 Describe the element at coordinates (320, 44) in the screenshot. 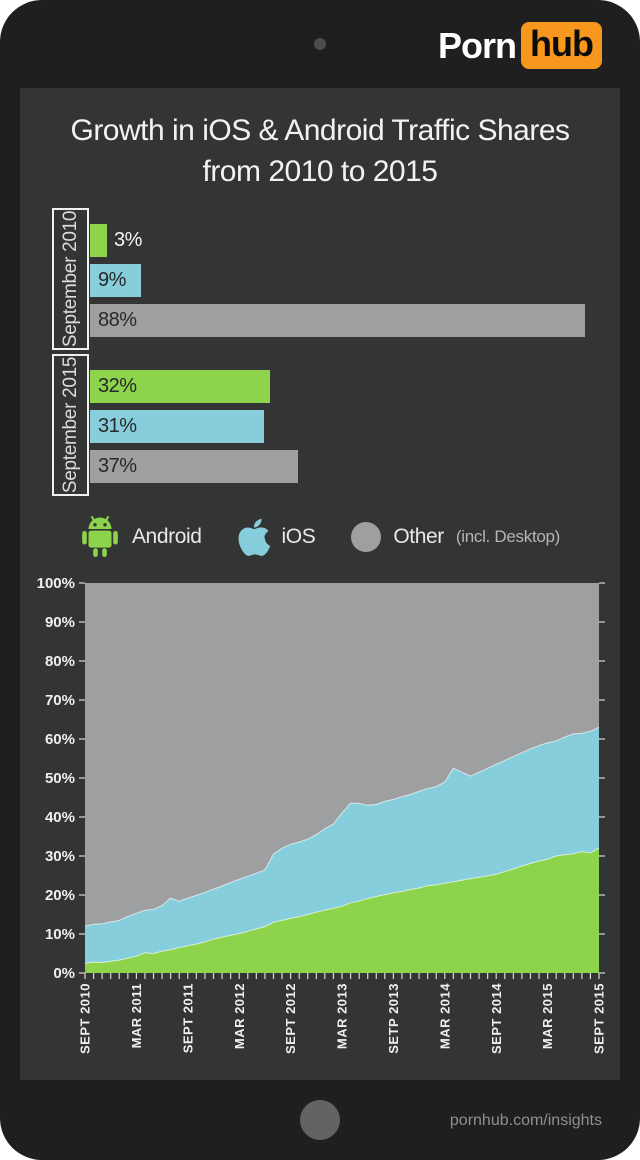

I see `camera-icon` at that location.